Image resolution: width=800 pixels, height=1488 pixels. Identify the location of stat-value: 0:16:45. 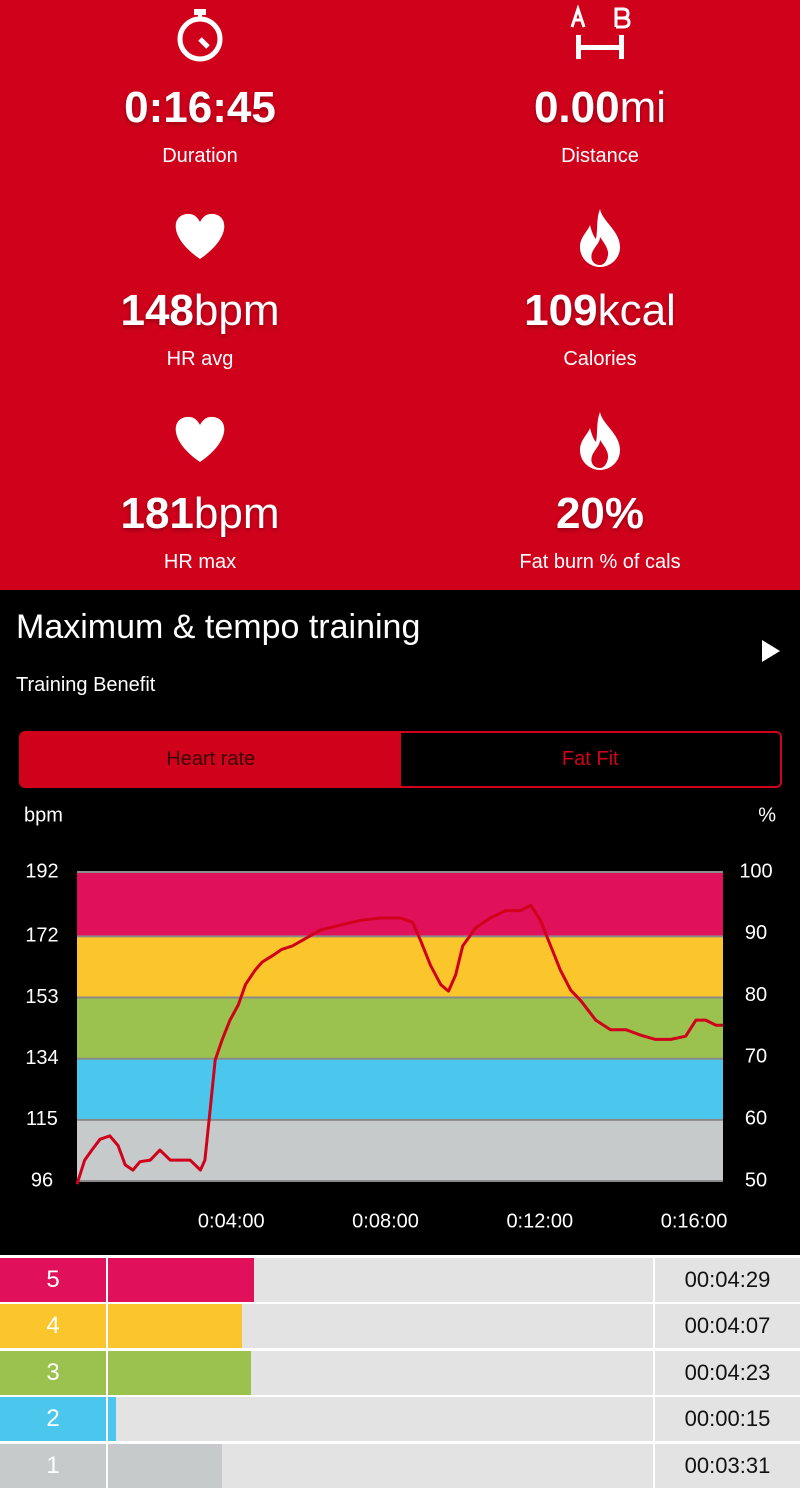
(200, 108).